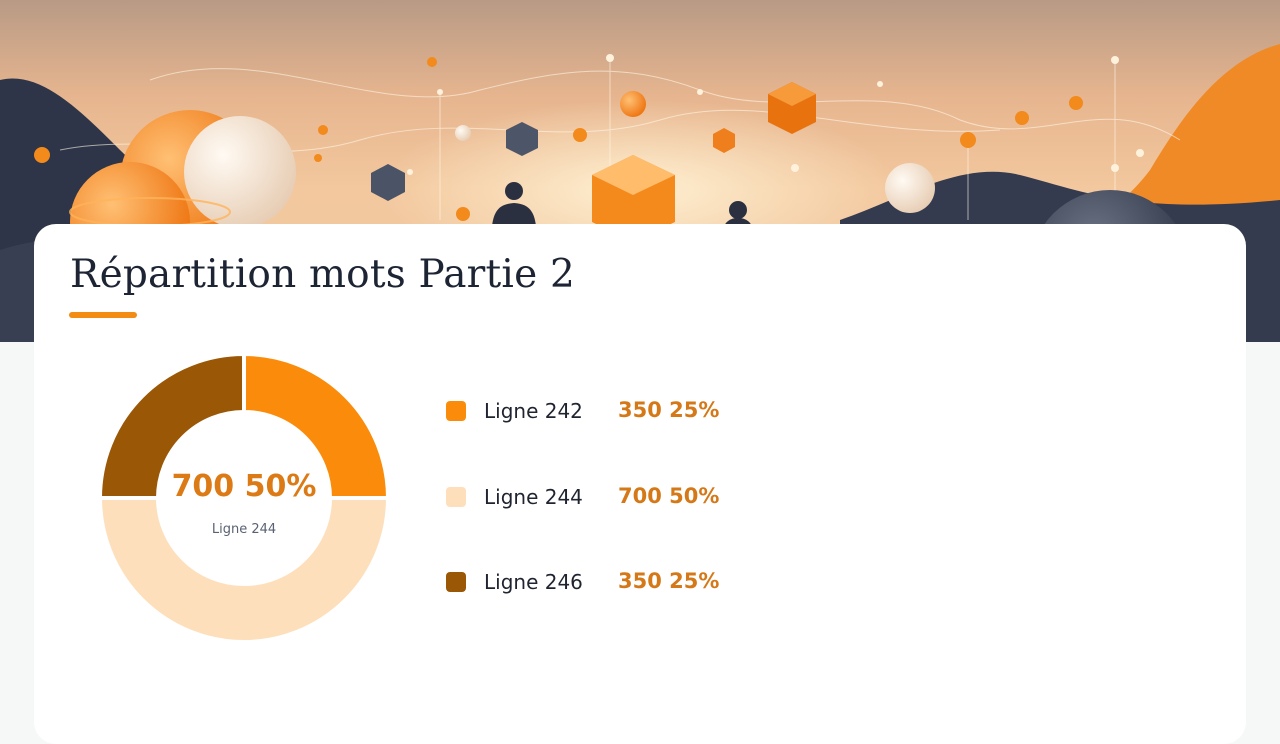 The width and height of the screenshot is (1280, 744). Describe the element at coordinates (103, 315) in the screenshot. I see `title-underline` at that location.